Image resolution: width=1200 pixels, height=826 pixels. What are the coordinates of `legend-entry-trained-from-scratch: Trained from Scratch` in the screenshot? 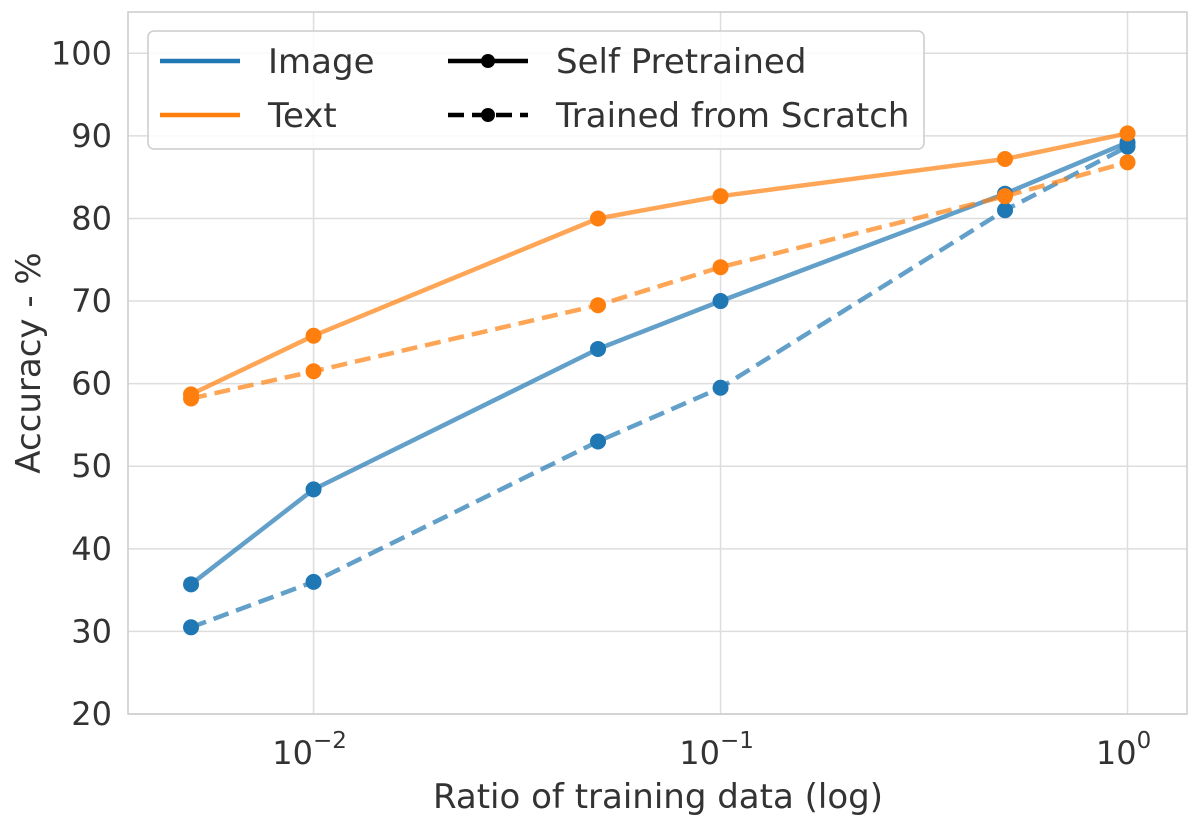 It's located at (678, 116).